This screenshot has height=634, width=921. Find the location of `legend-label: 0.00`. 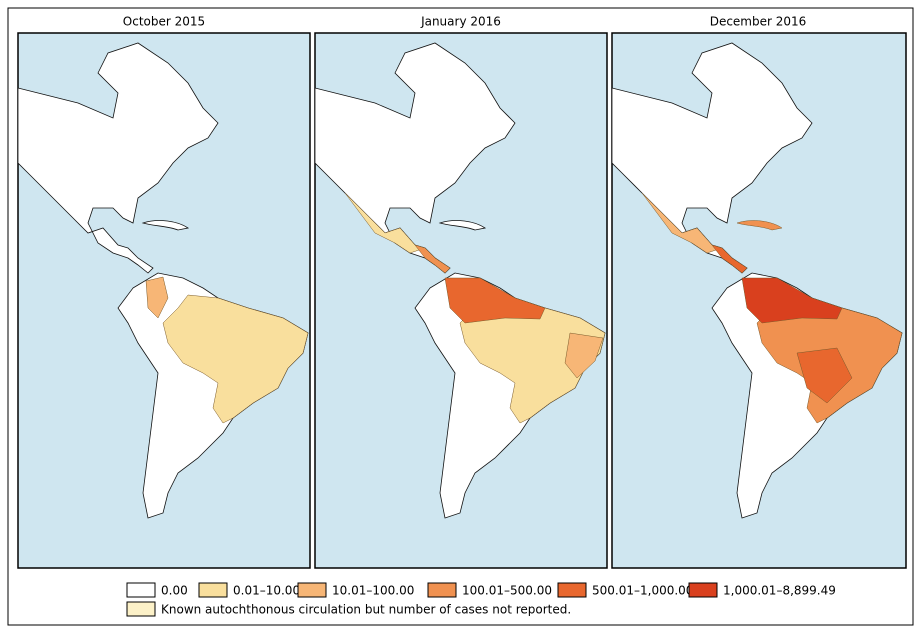

legend-label: 0.00 is located at coordinates (174, 591).